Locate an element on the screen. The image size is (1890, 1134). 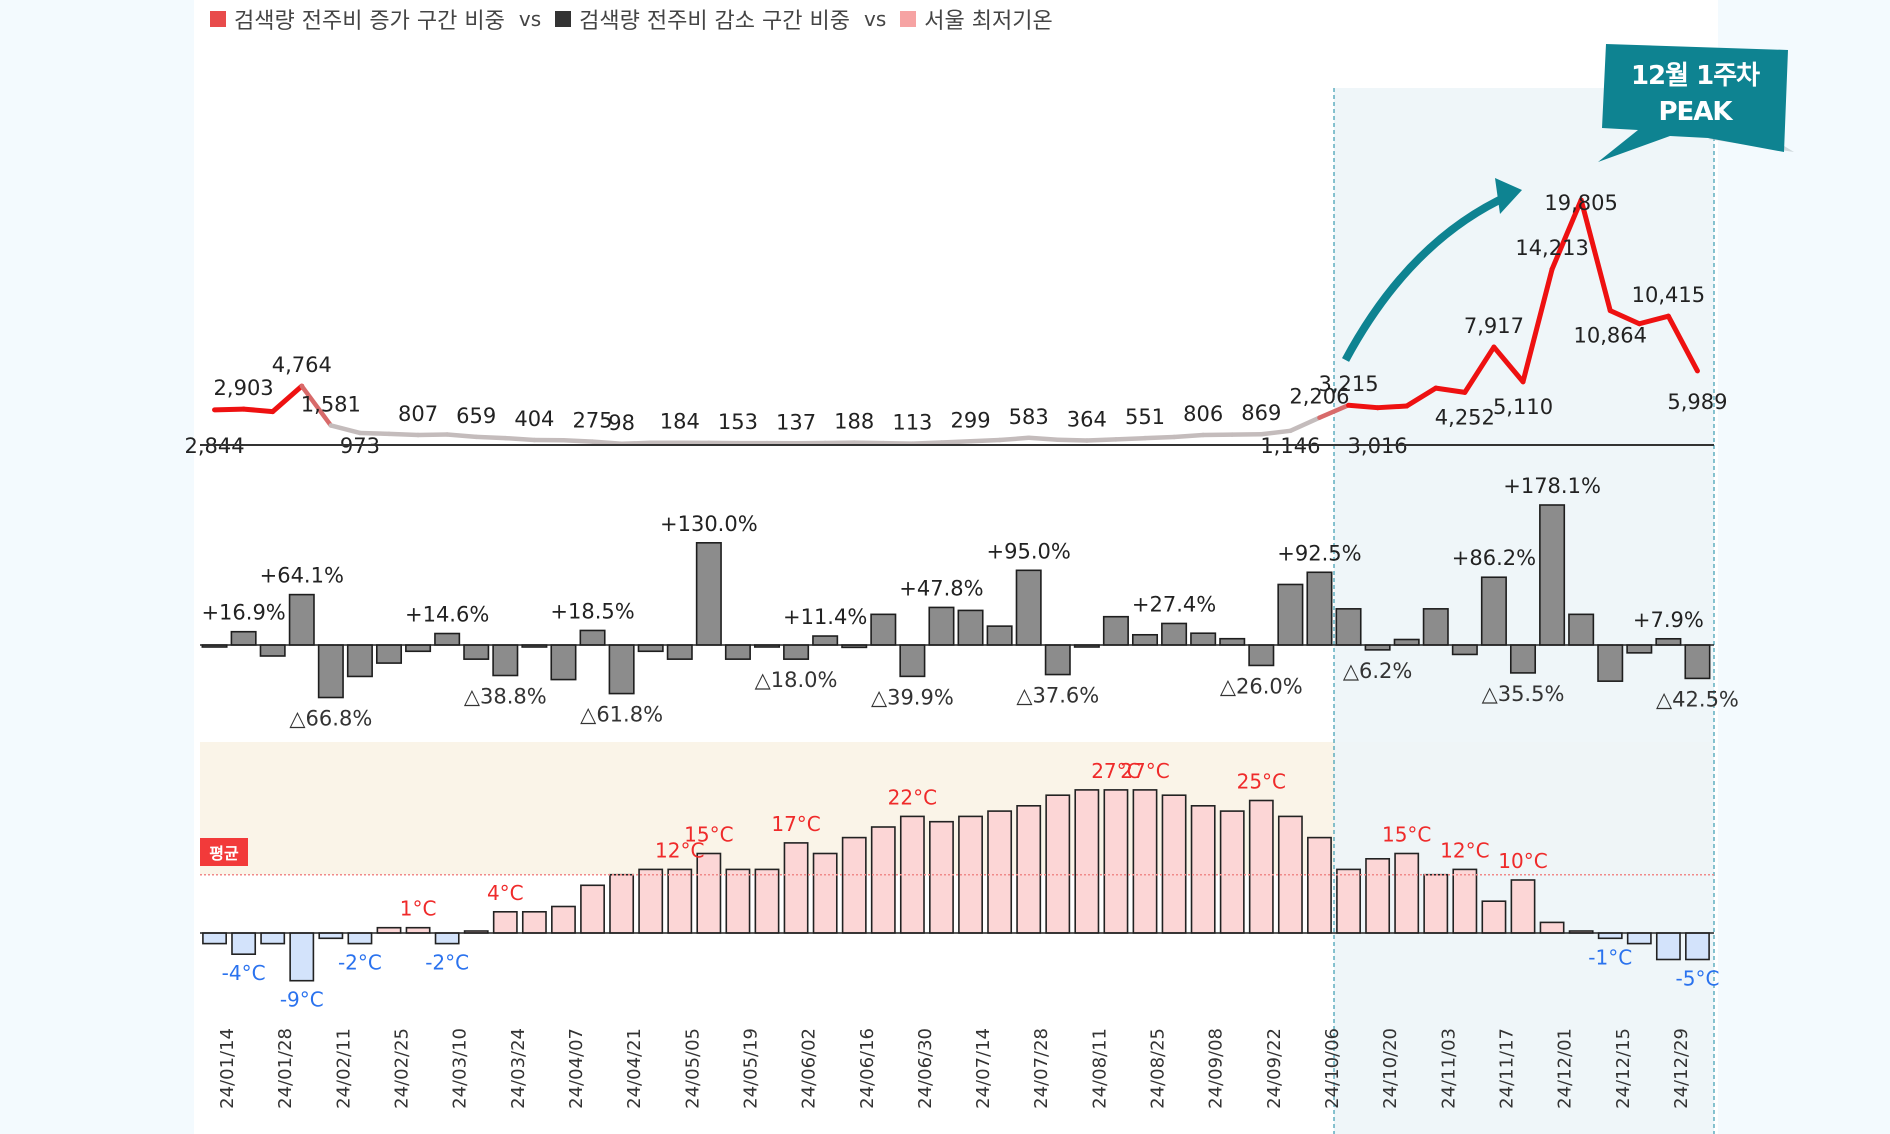
line-data-label: 113 is located at coordinates (912, 423).